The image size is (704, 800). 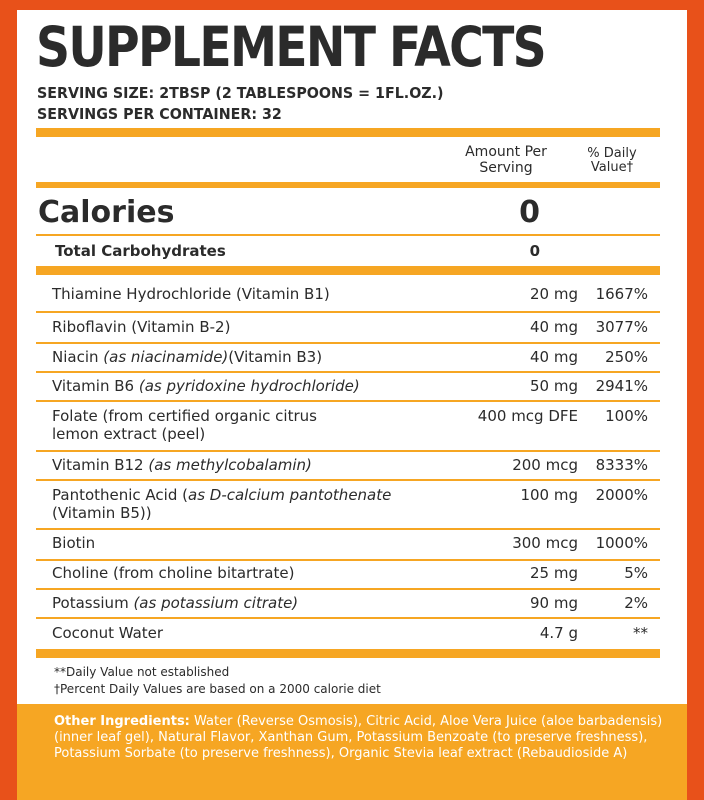 What do you see at coordinates (626, 357) in the screenshot?
I see `nutrient-dv: 250%` at bounding box center [626, 357].